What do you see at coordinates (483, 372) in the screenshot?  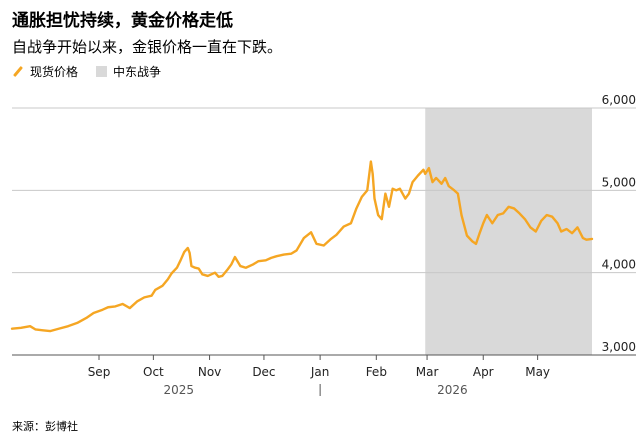 I see `x-tick-label: Apr` at bounding box center [483, 372].